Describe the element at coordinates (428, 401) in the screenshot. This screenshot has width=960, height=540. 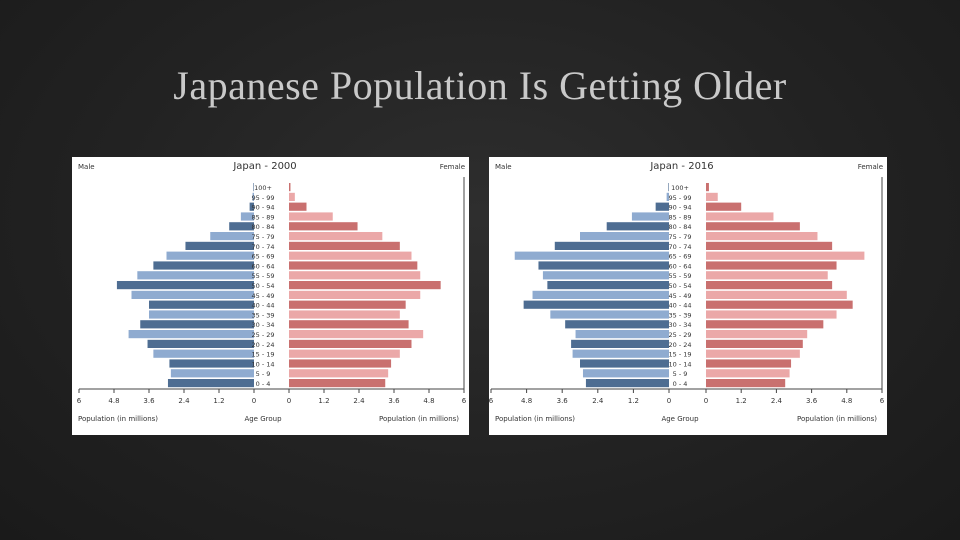
I see `right-tick-label: 4.8` at that location.